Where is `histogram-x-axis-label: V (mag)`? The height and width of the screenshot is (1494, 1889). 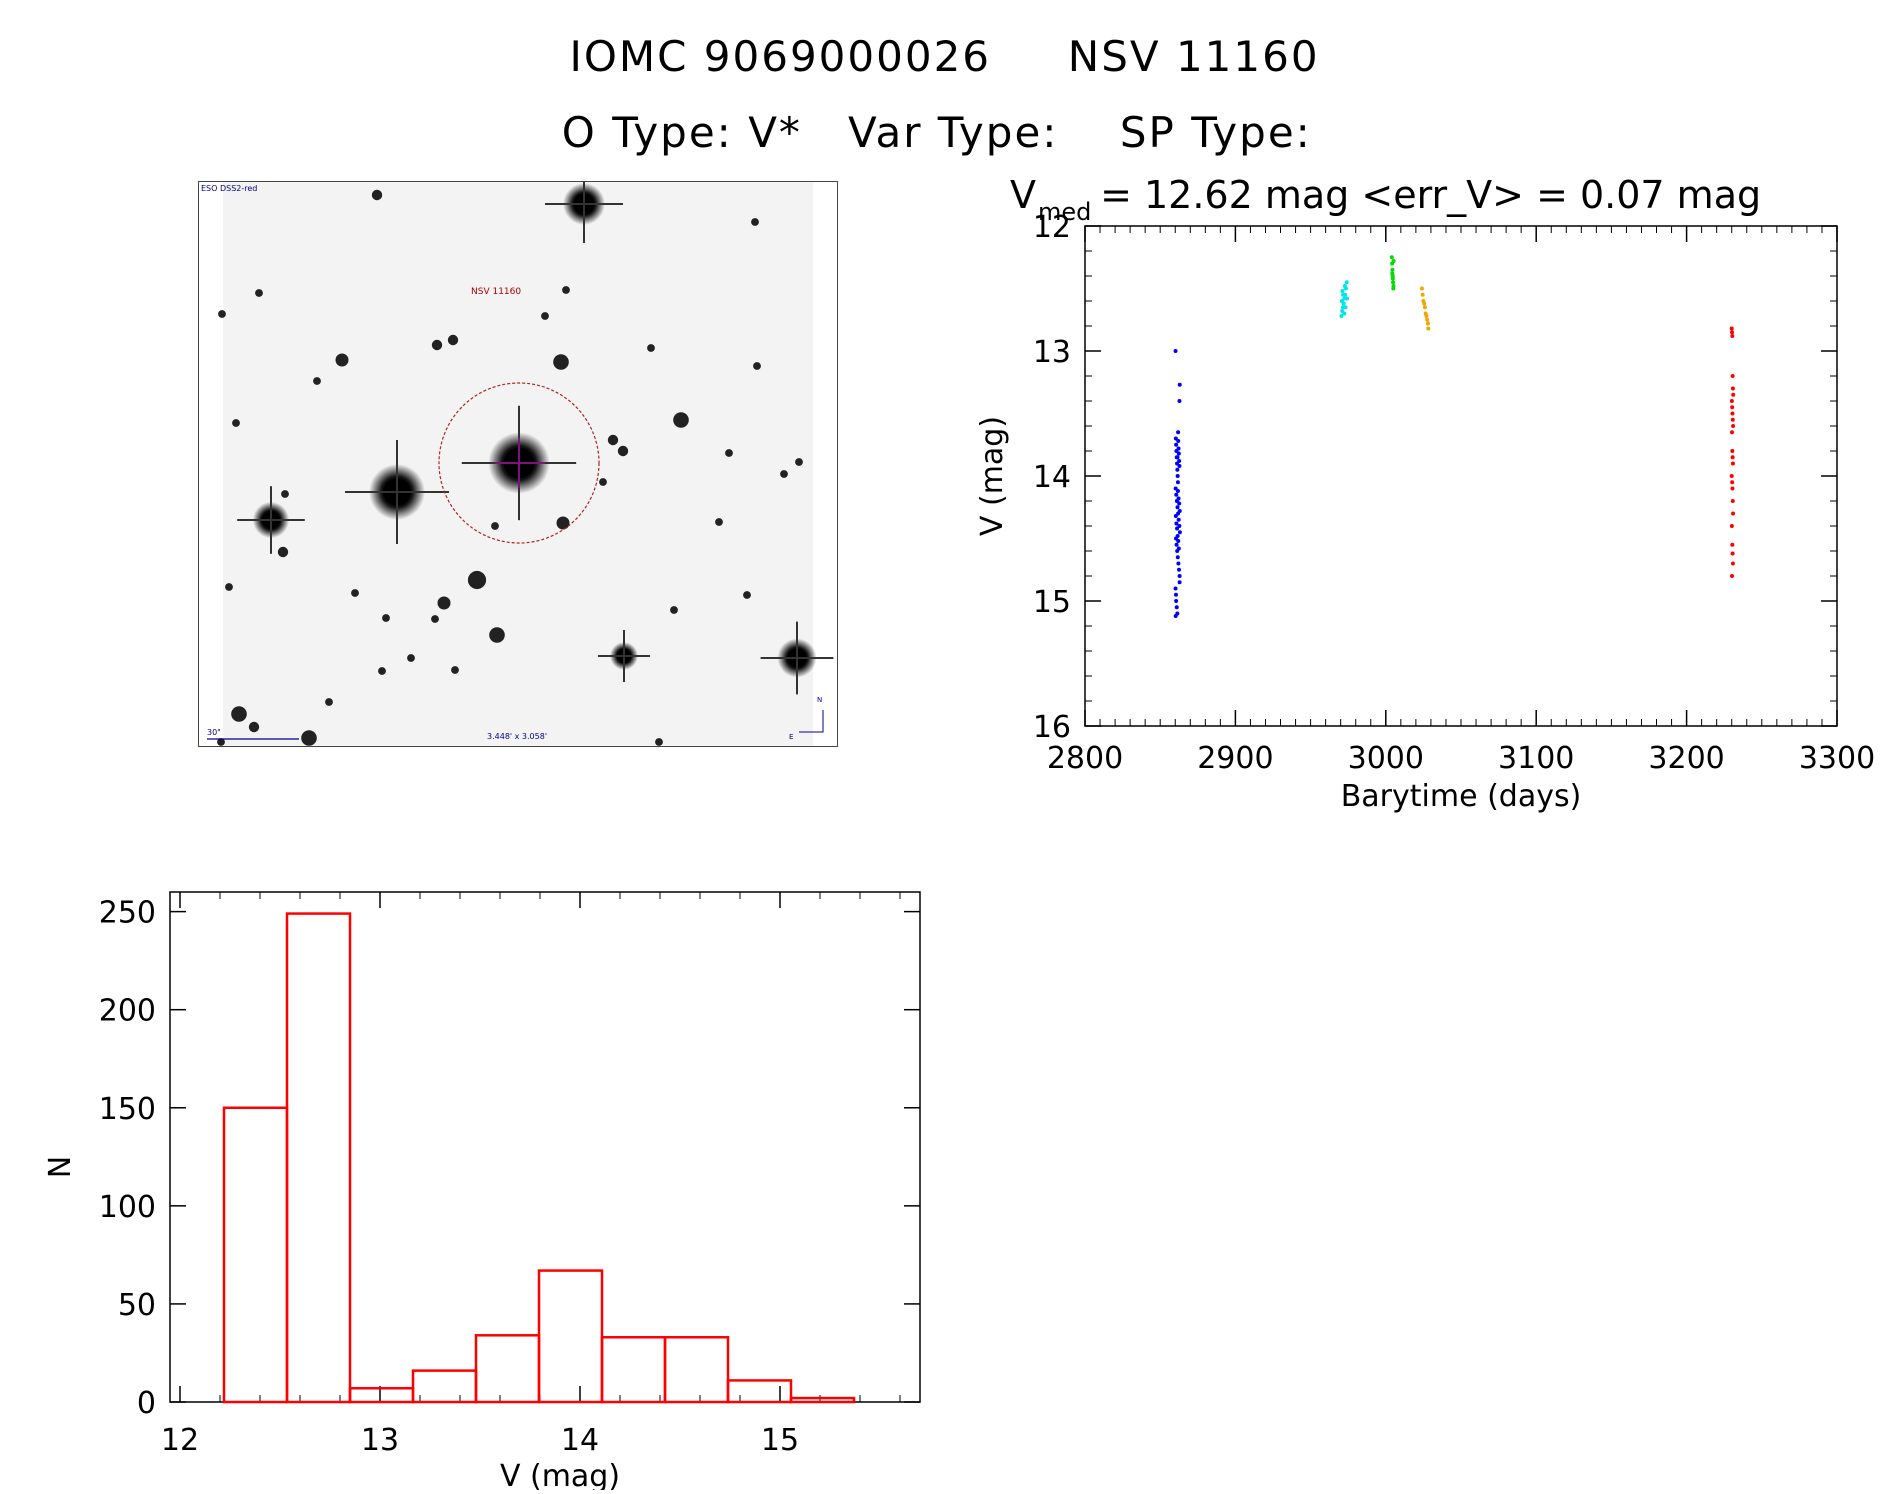 histogram-x-axis-label: V (mag) is located at coordinates (560, 1474).